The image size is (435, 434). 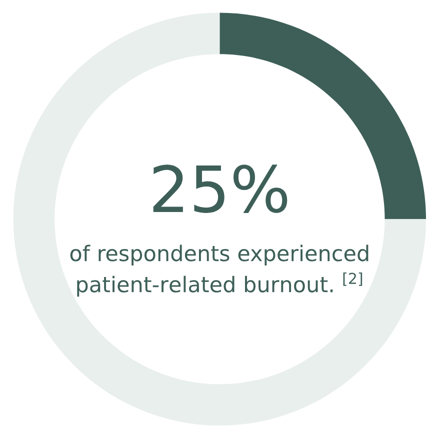 What do you see at coordinates (219, 270) in the screenshot?
I see `text: of respondents experienced patient-related burnout. $^{[2]}$` at bounding box center [219, 270].